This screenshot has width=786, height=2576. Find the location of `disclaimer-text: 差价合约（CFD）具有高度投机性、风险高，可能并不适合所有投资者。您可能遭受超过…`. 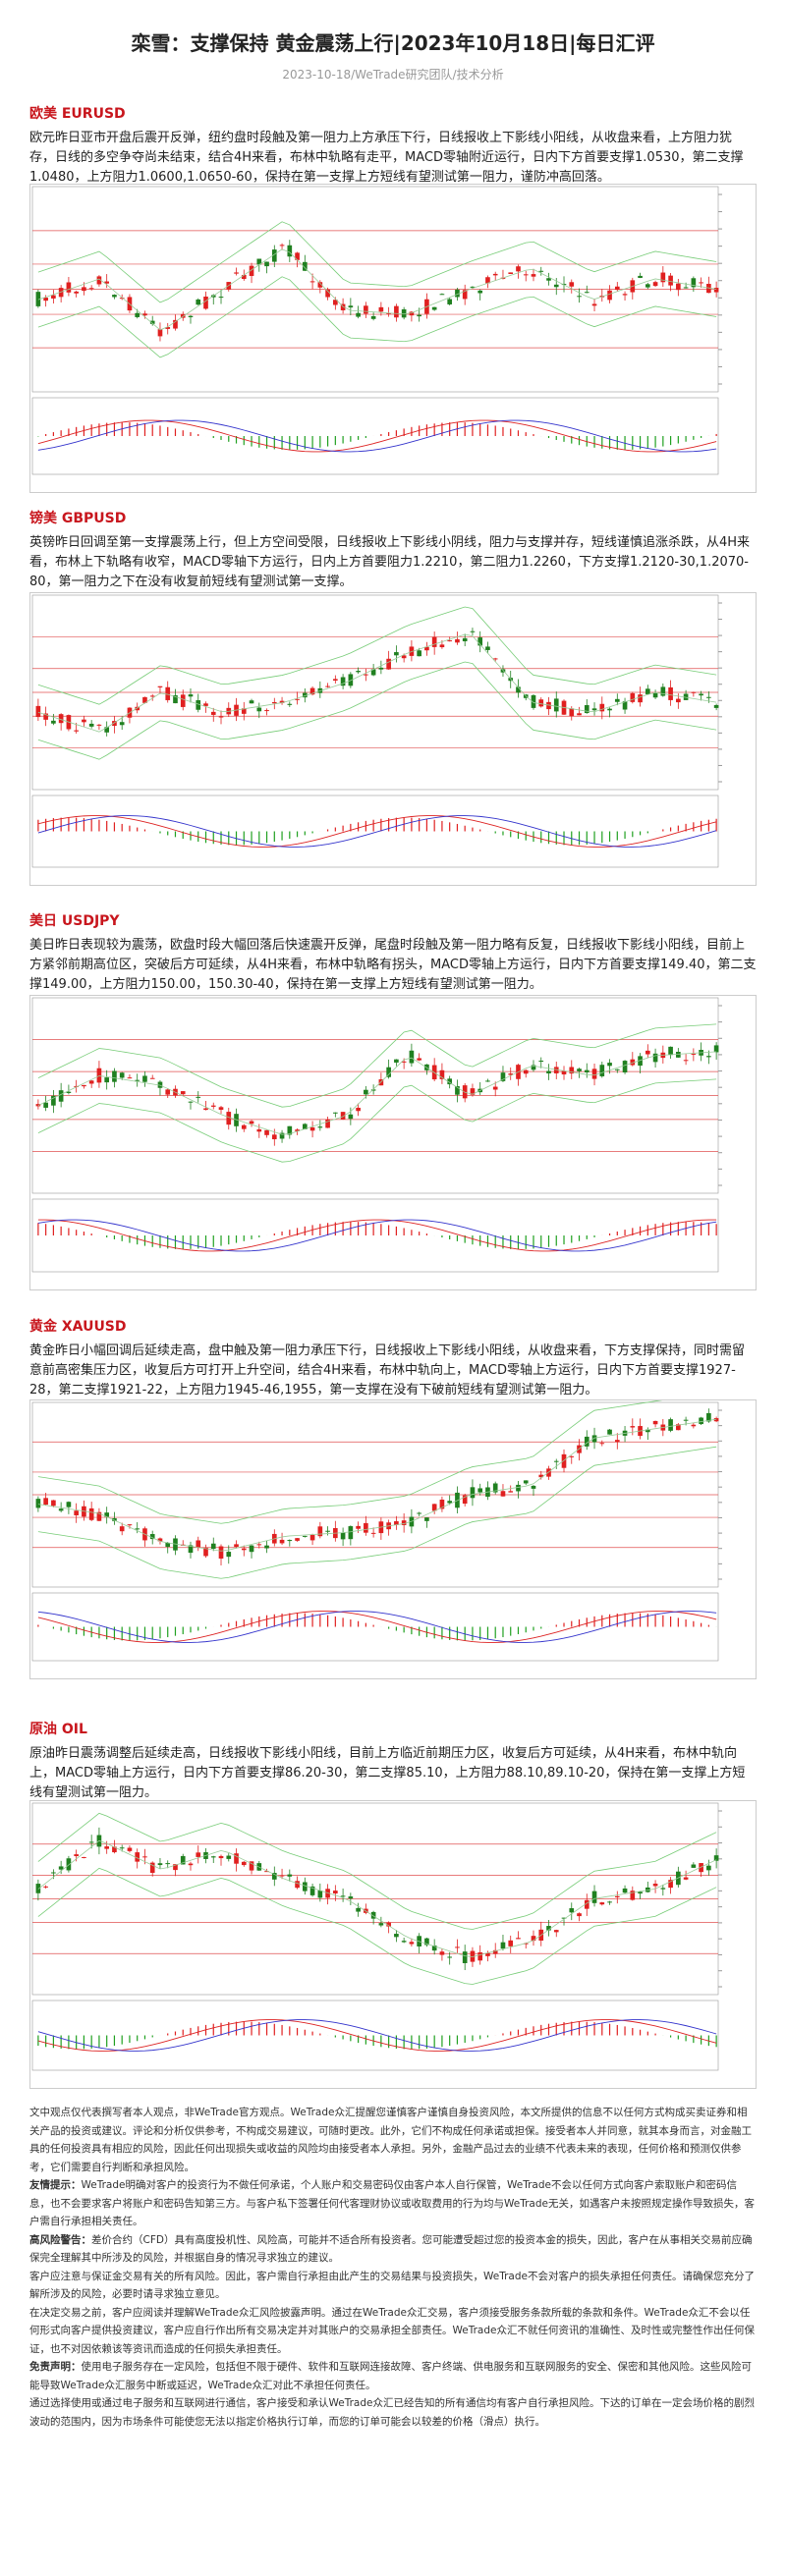

disclaimer-text: 差价合约（CFD）具有高度投机性、风险高，可能并不适合所有投资者。您可能遭受超过… is located at coordinates (391, 2249).